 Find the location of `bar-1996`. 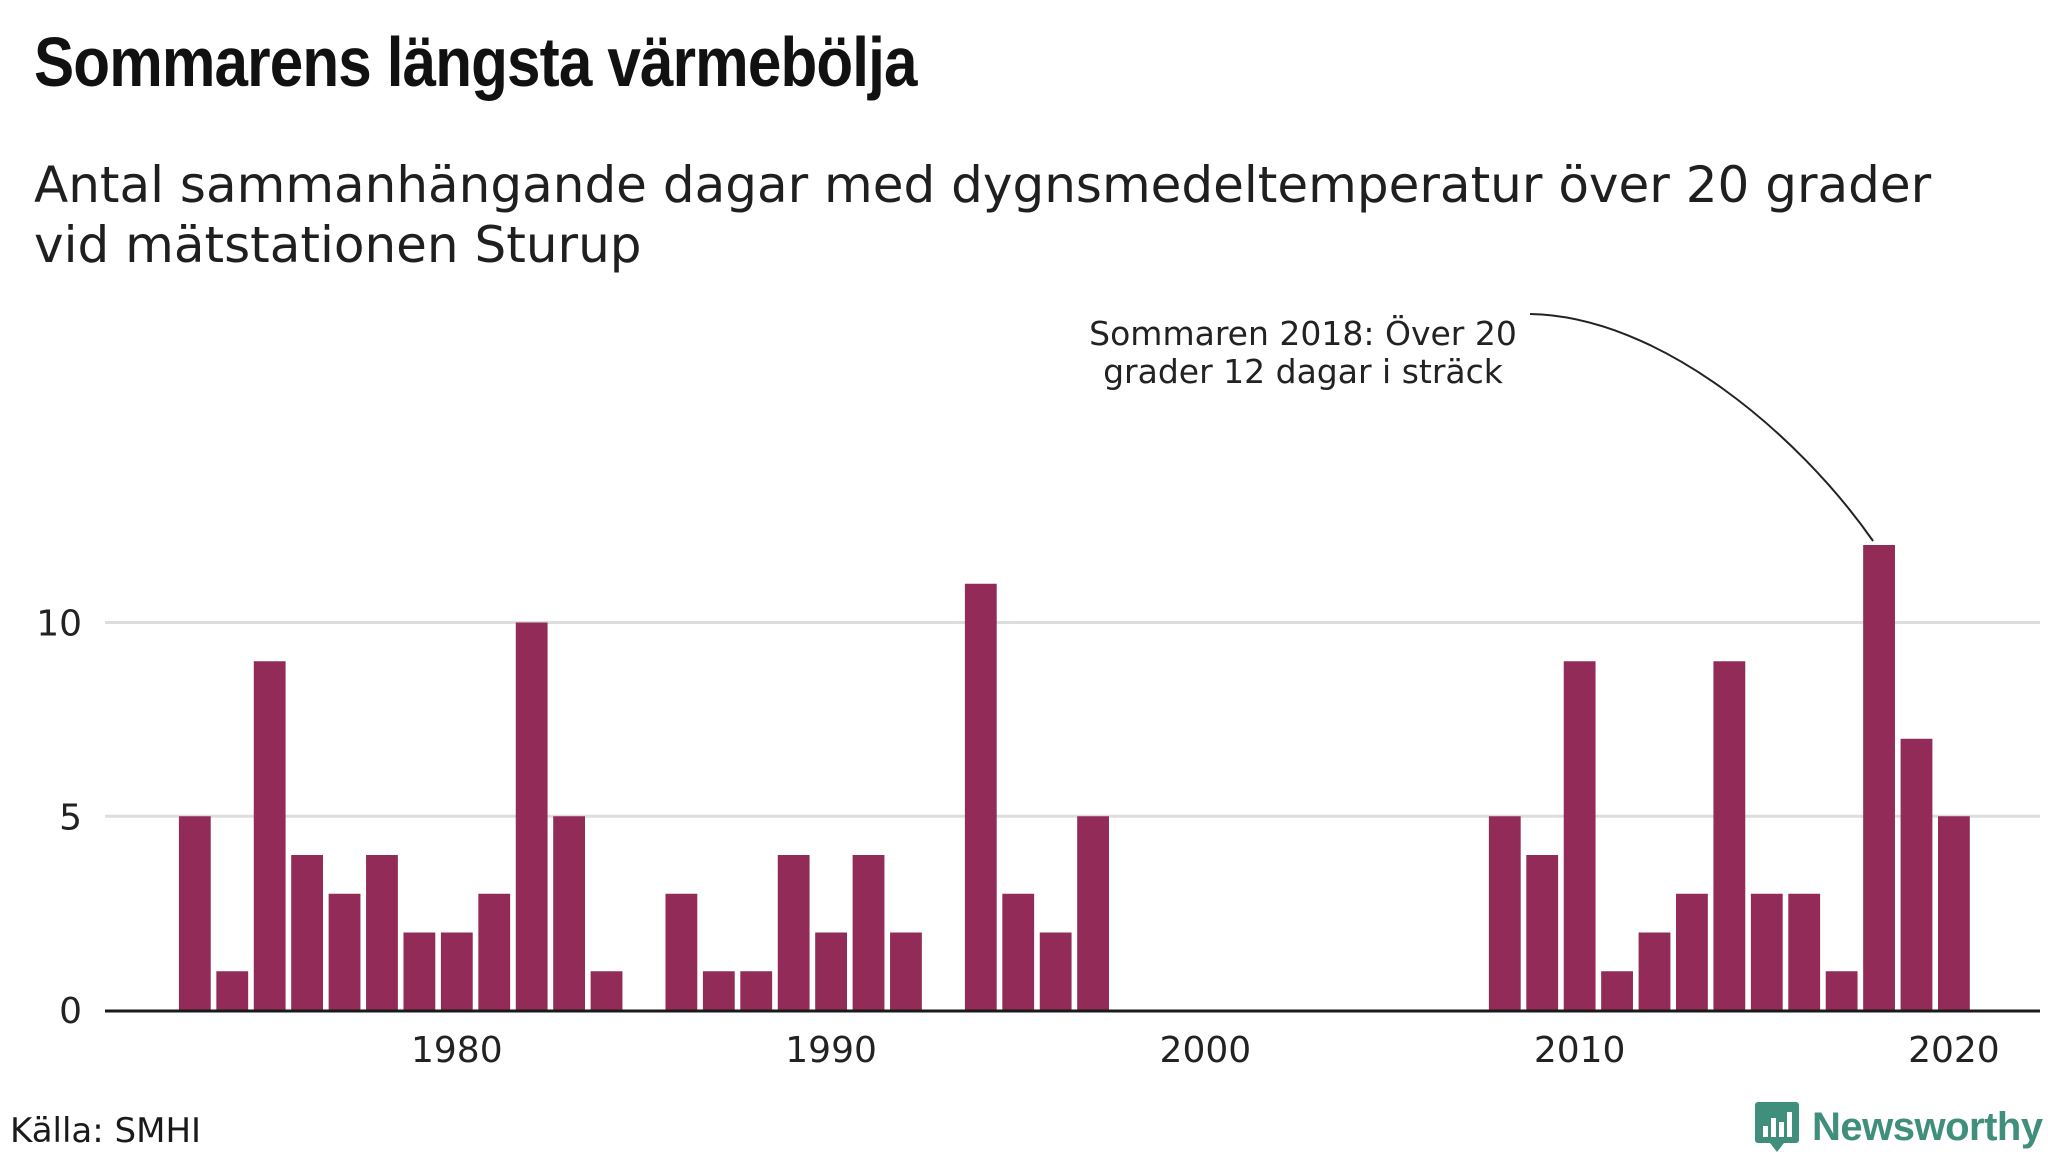

bar-1996 is located at coordinates (1055, 971).